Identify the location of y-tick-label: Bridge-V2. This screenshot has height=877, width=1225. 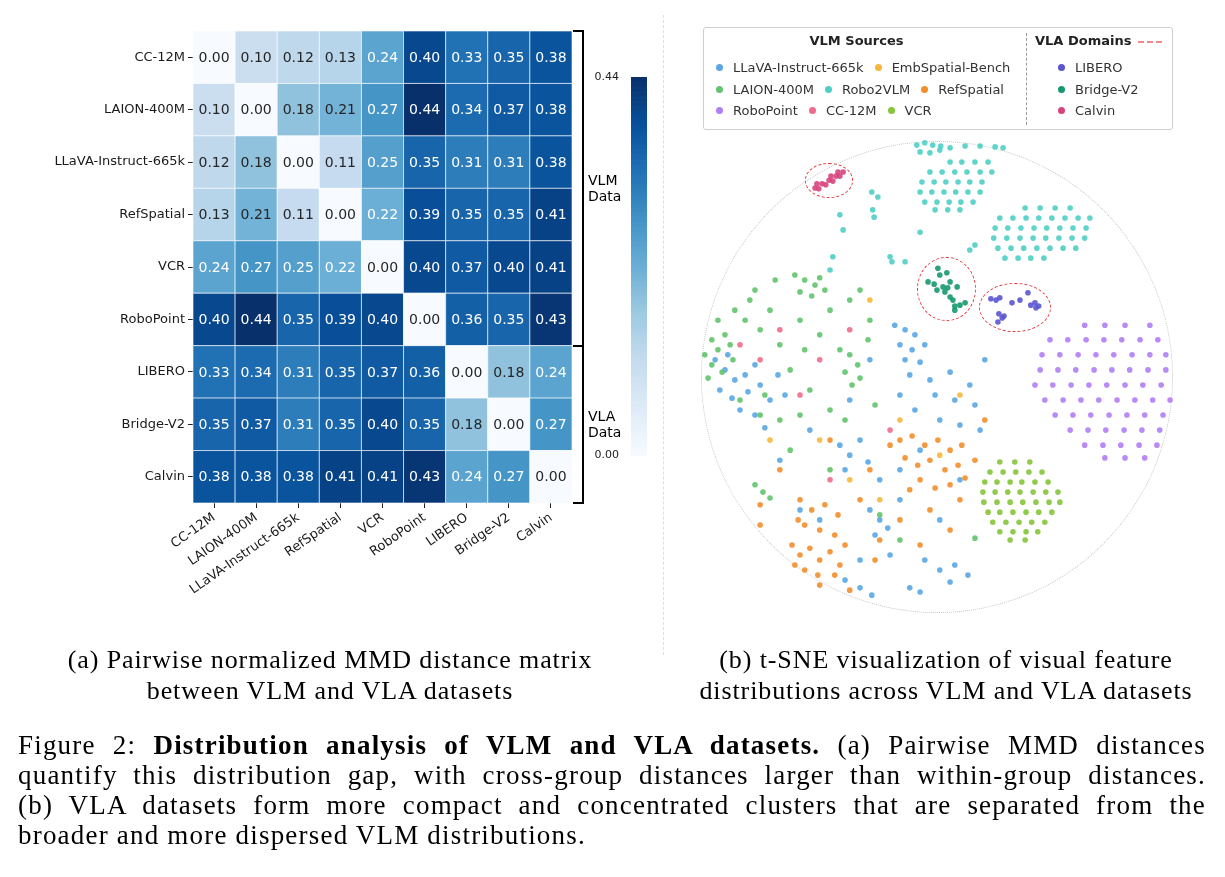
(153, 423).